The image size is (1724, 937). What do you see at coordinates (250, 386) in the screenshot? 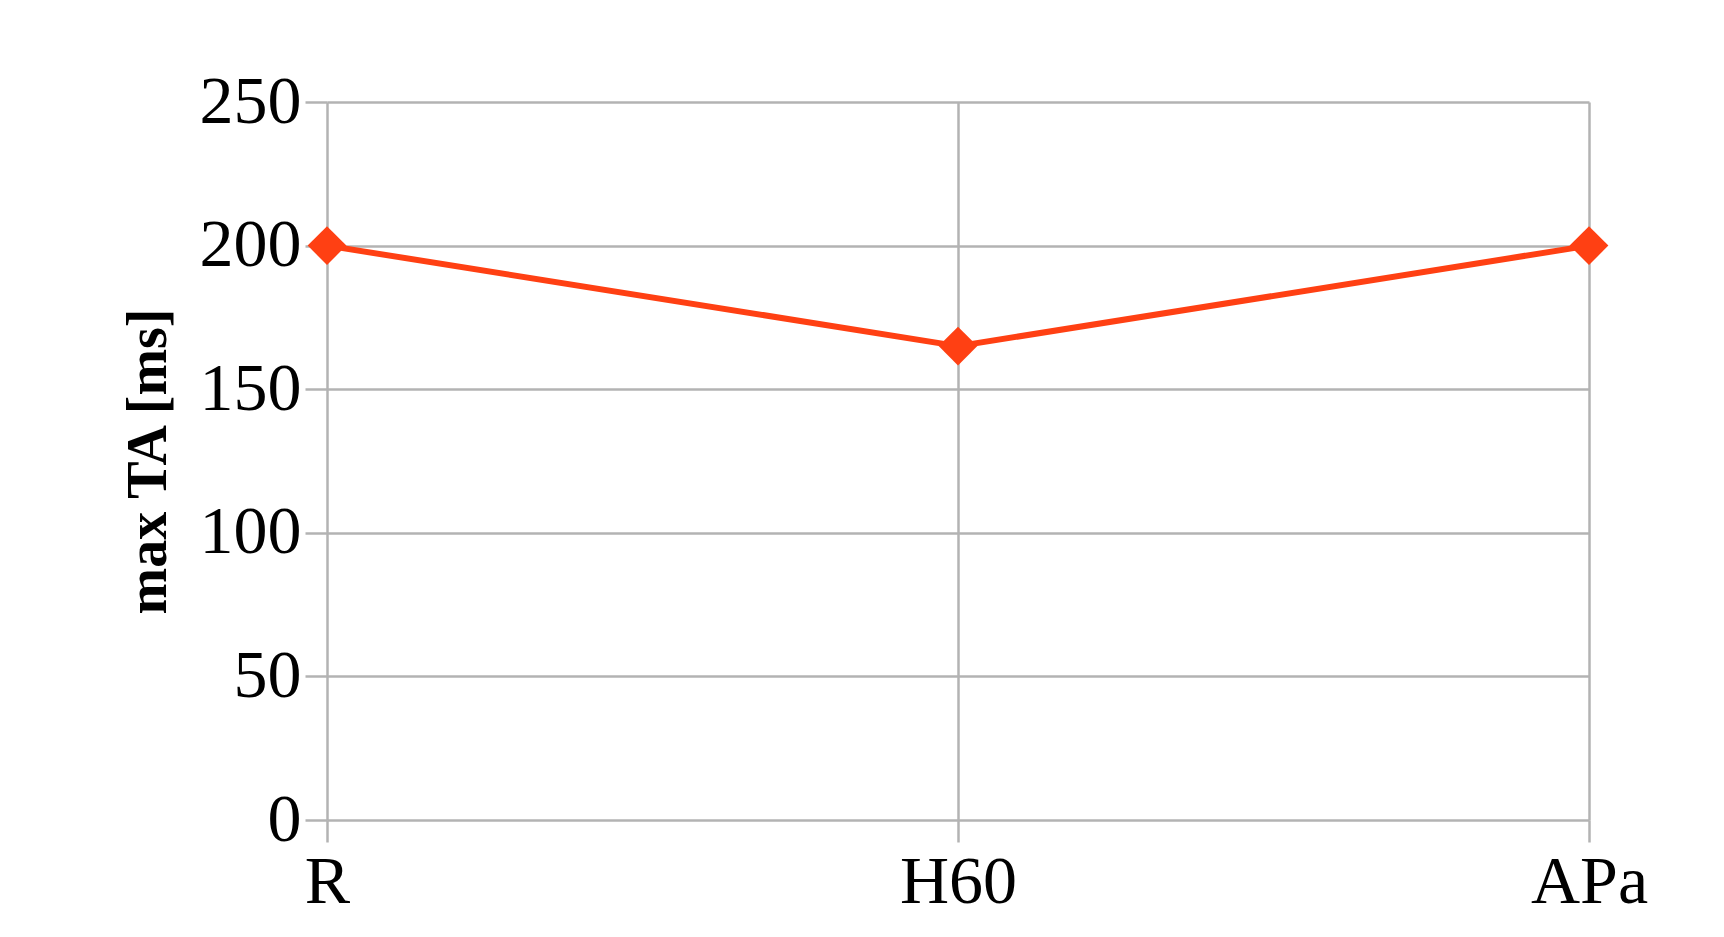
I see `y-tick-label: 150` at bounding box center [250, 386].